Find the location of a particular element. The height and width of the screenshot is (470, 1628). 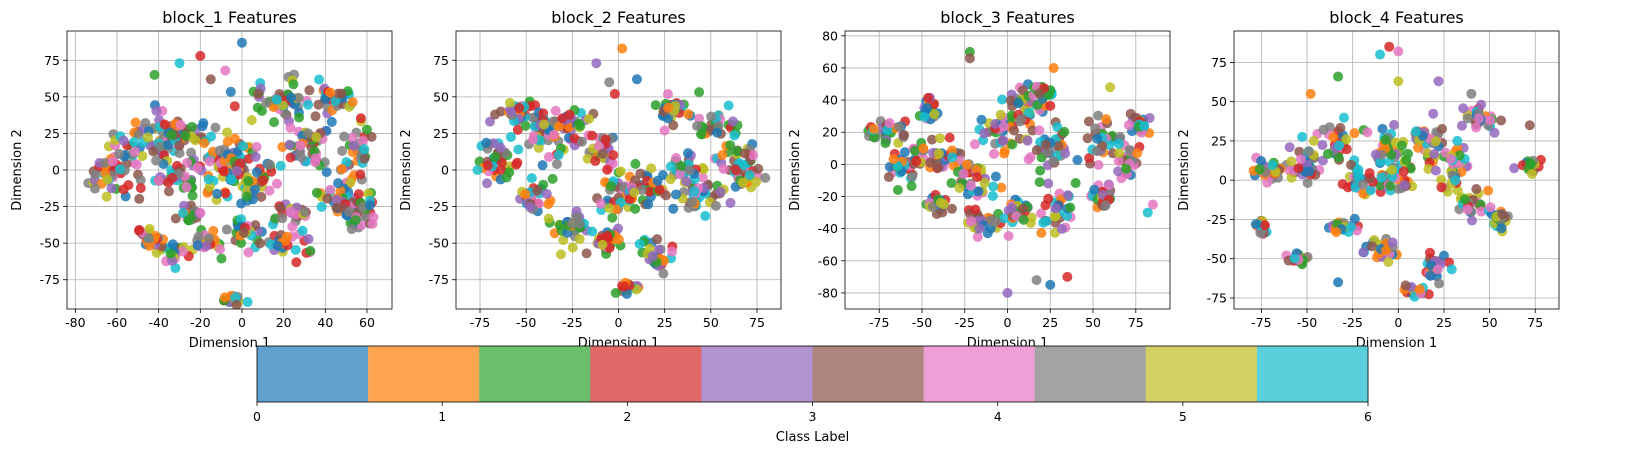

y-tick-label: 20 is located at coordinates (830, 132).